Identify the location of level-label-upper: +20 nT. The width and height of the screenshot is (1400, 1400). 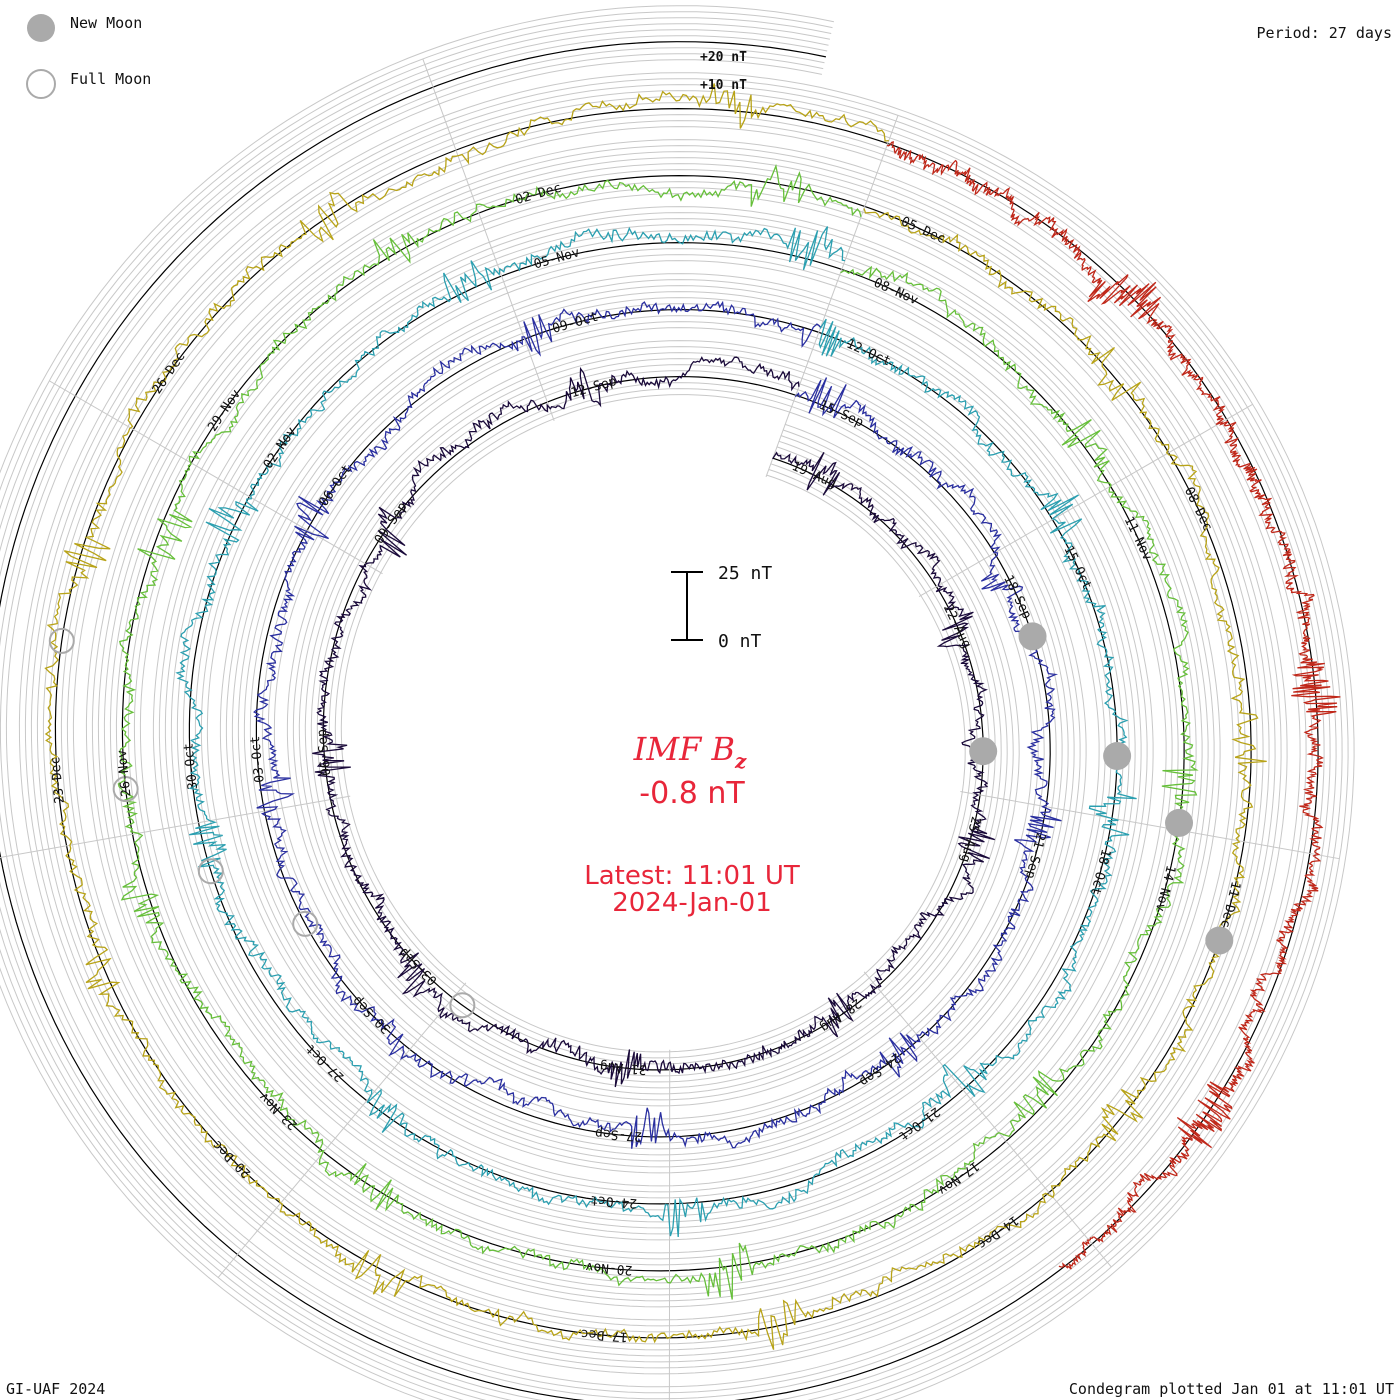
(723, 57).